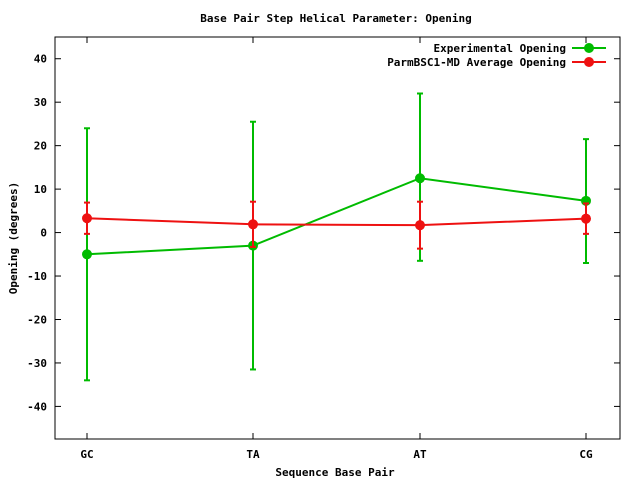 This screenshot has width=640, height=480. What do you see at coordinates (13, 238) in the screenshot?
I see `y-axis-label: Opening (degrees)` at bounding box center [13, 238].